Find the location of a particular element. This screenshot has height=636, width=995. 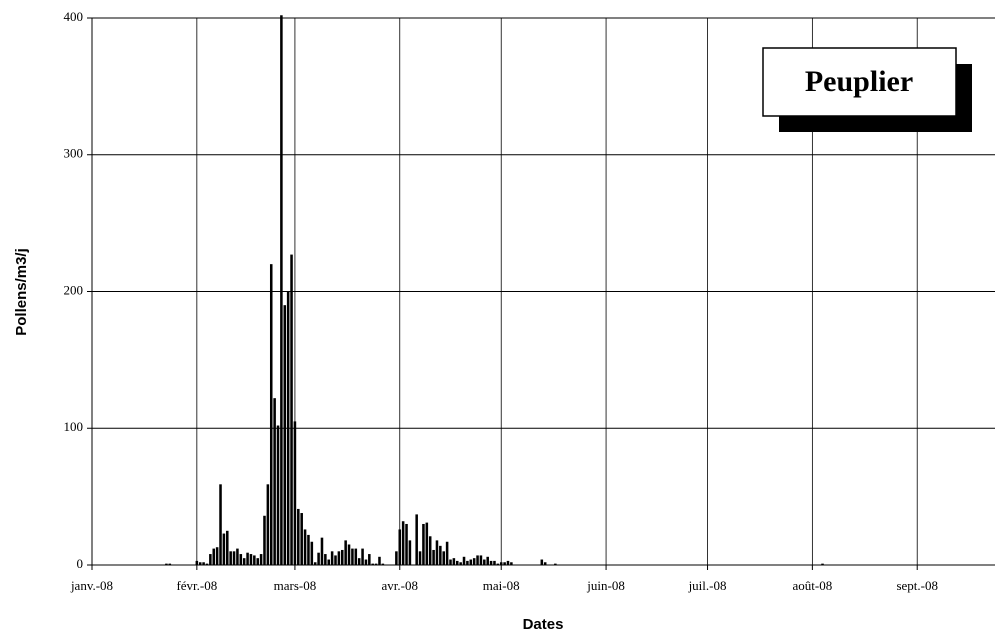

x-tick-label: févr.-08 is located at coordinates (196, 585).